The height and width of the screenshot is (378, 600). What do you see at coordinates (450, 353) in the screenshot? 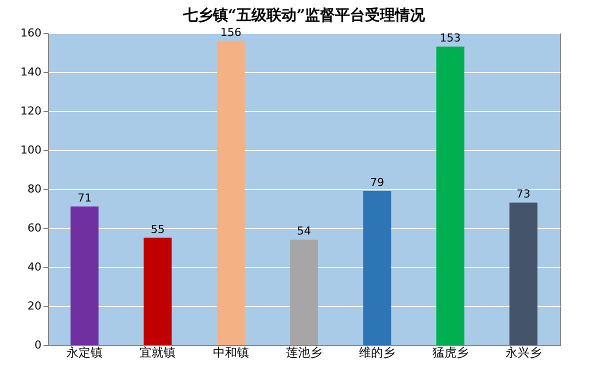
I see `x-tick-label: 猛虎乡` at bounding box center [450, 353].